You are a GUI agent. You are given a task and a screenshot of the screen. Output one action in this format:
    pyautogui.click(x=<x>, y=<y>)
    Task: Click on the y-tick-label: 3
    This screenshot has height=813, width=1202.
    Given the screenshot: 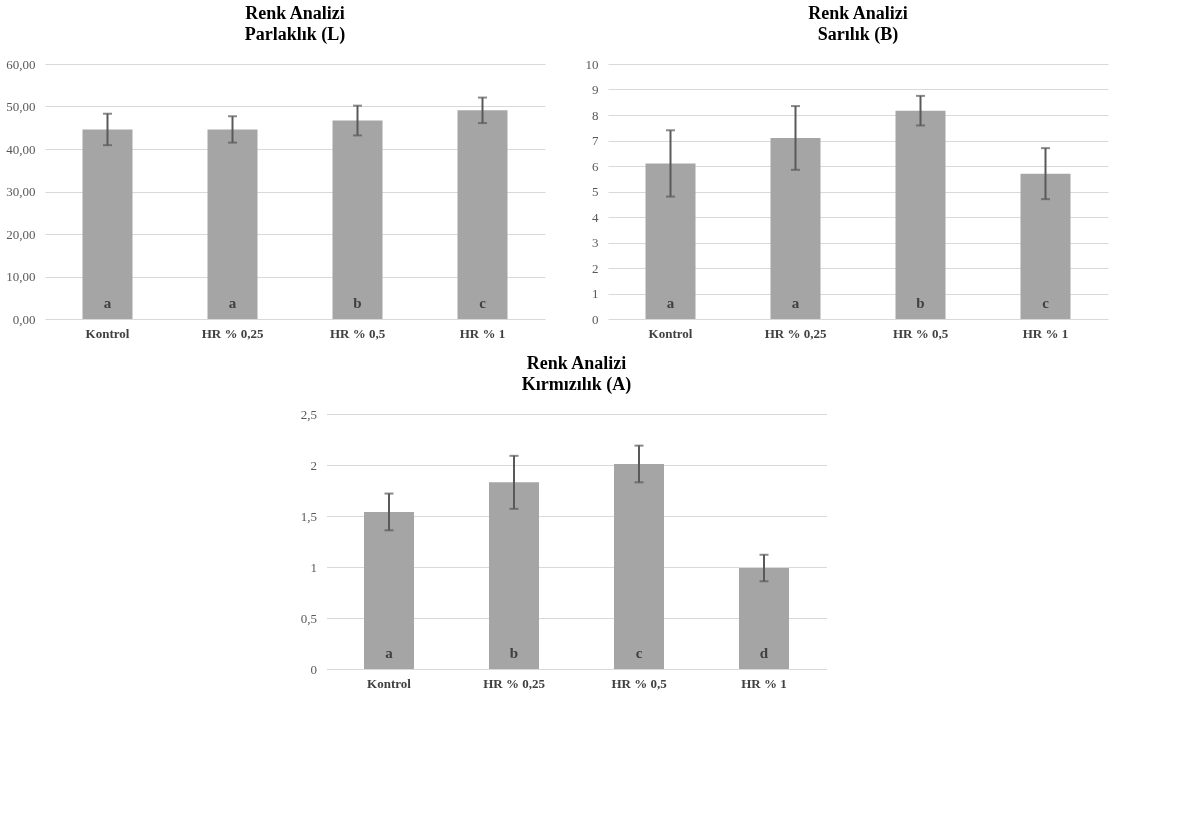 What is the action you would take?
    pyautogui.click(x=595, y=242)
    